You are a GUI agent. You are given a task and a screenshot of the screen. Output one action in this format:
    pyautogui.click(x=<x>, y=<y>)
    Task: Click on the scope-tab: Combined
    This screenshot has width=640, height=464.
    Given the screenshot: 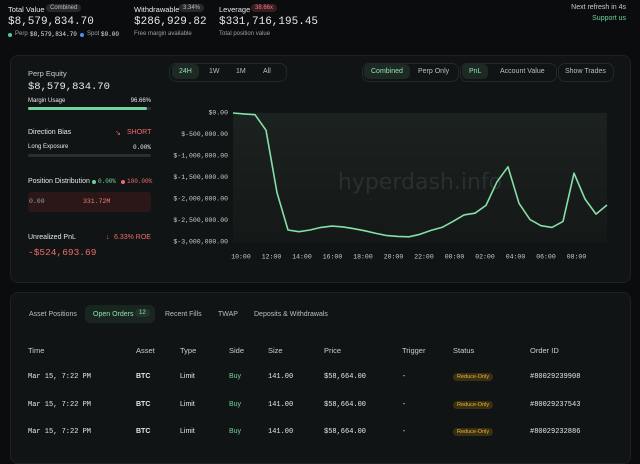 What is the action you would take?
    pyautogui.click(x=387, y=71)
    